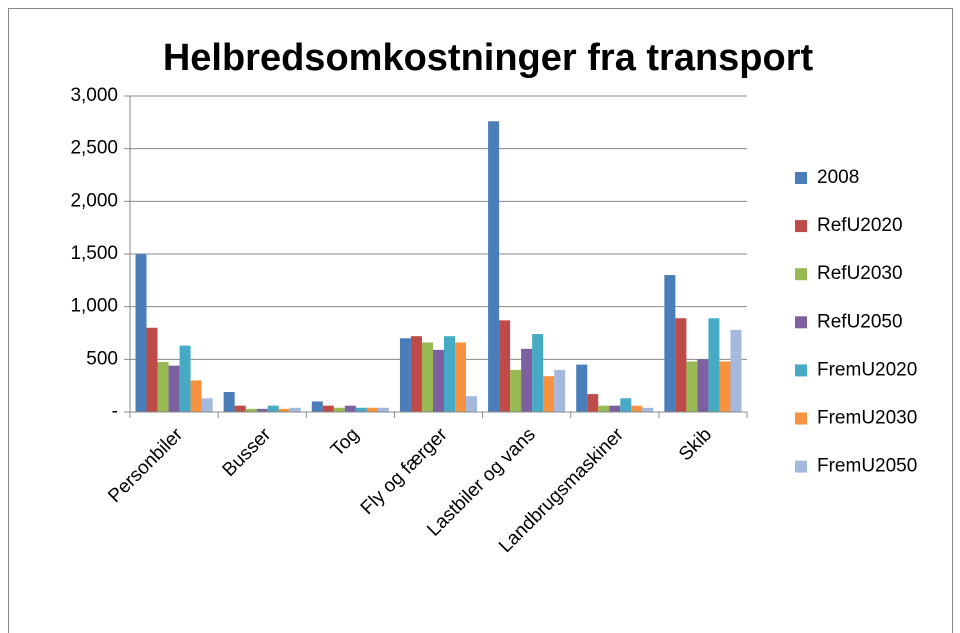 This screenshot has height=633, width=960. What do you see at coordinates (867, 418) in the screenshot?
I see `legend-label: FremU2030` at bounding box center [867, 418].